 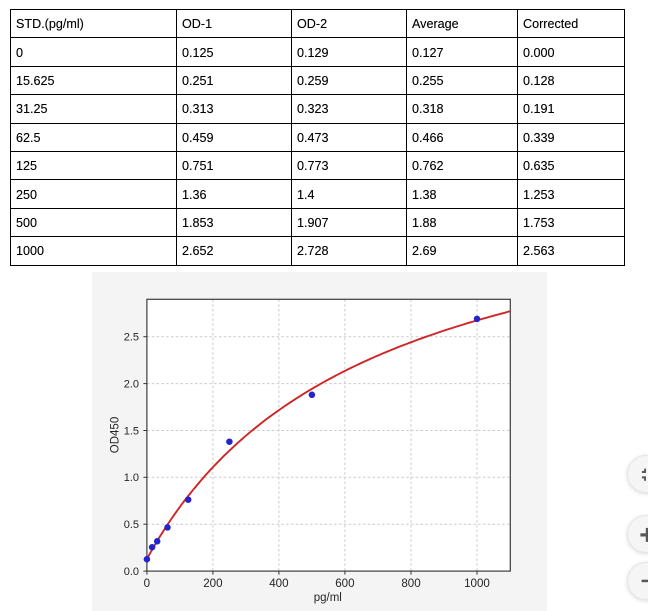 I want to click on svg-text: 800, so click(x=410, y=583).